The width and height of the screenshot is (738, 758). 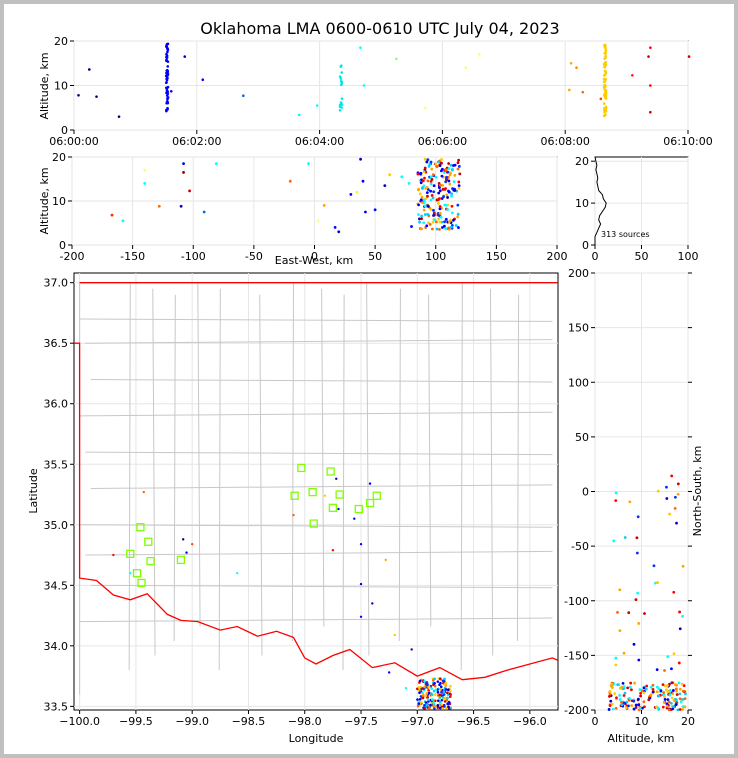 What do you see at coordinates (72, 256) in the screenshot?
I see `x-tick-label: -200` at bounding box center [72, 256].